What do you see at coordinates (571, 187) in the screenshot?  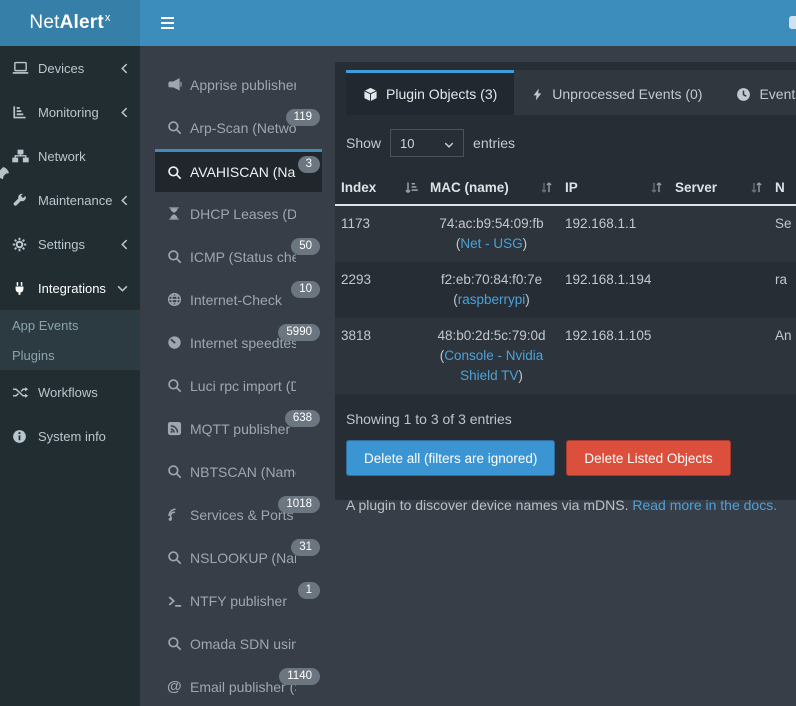 I see `column-header-label: IP` at bounding box center [571, 187].